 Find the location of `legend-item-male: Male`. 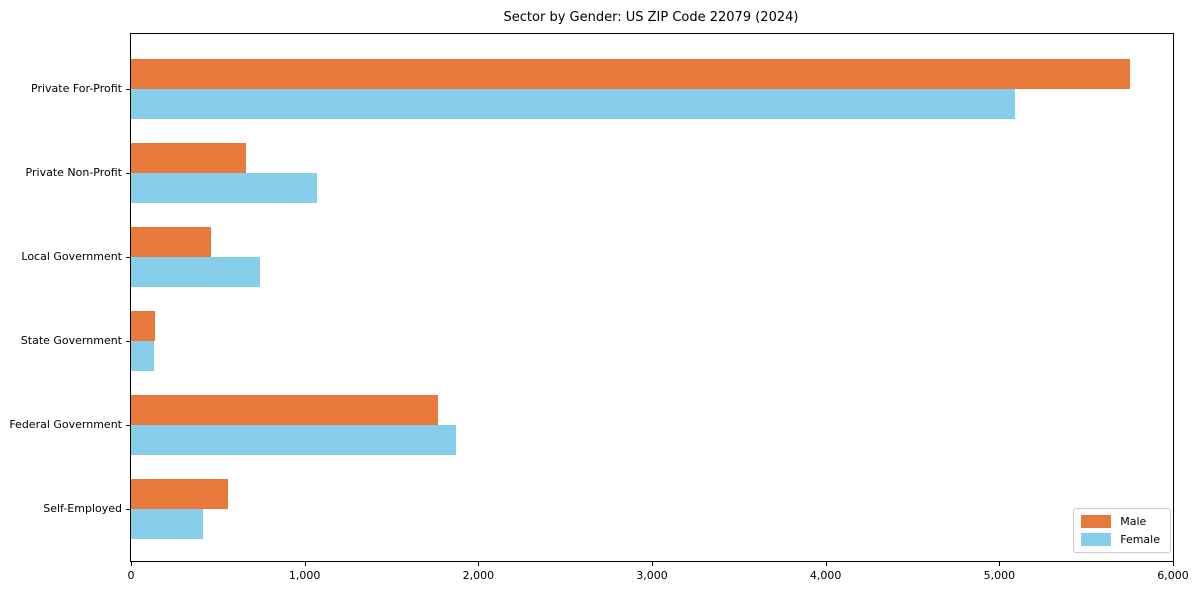

legend-item-male: Male is located at coordinates (1120, 521).